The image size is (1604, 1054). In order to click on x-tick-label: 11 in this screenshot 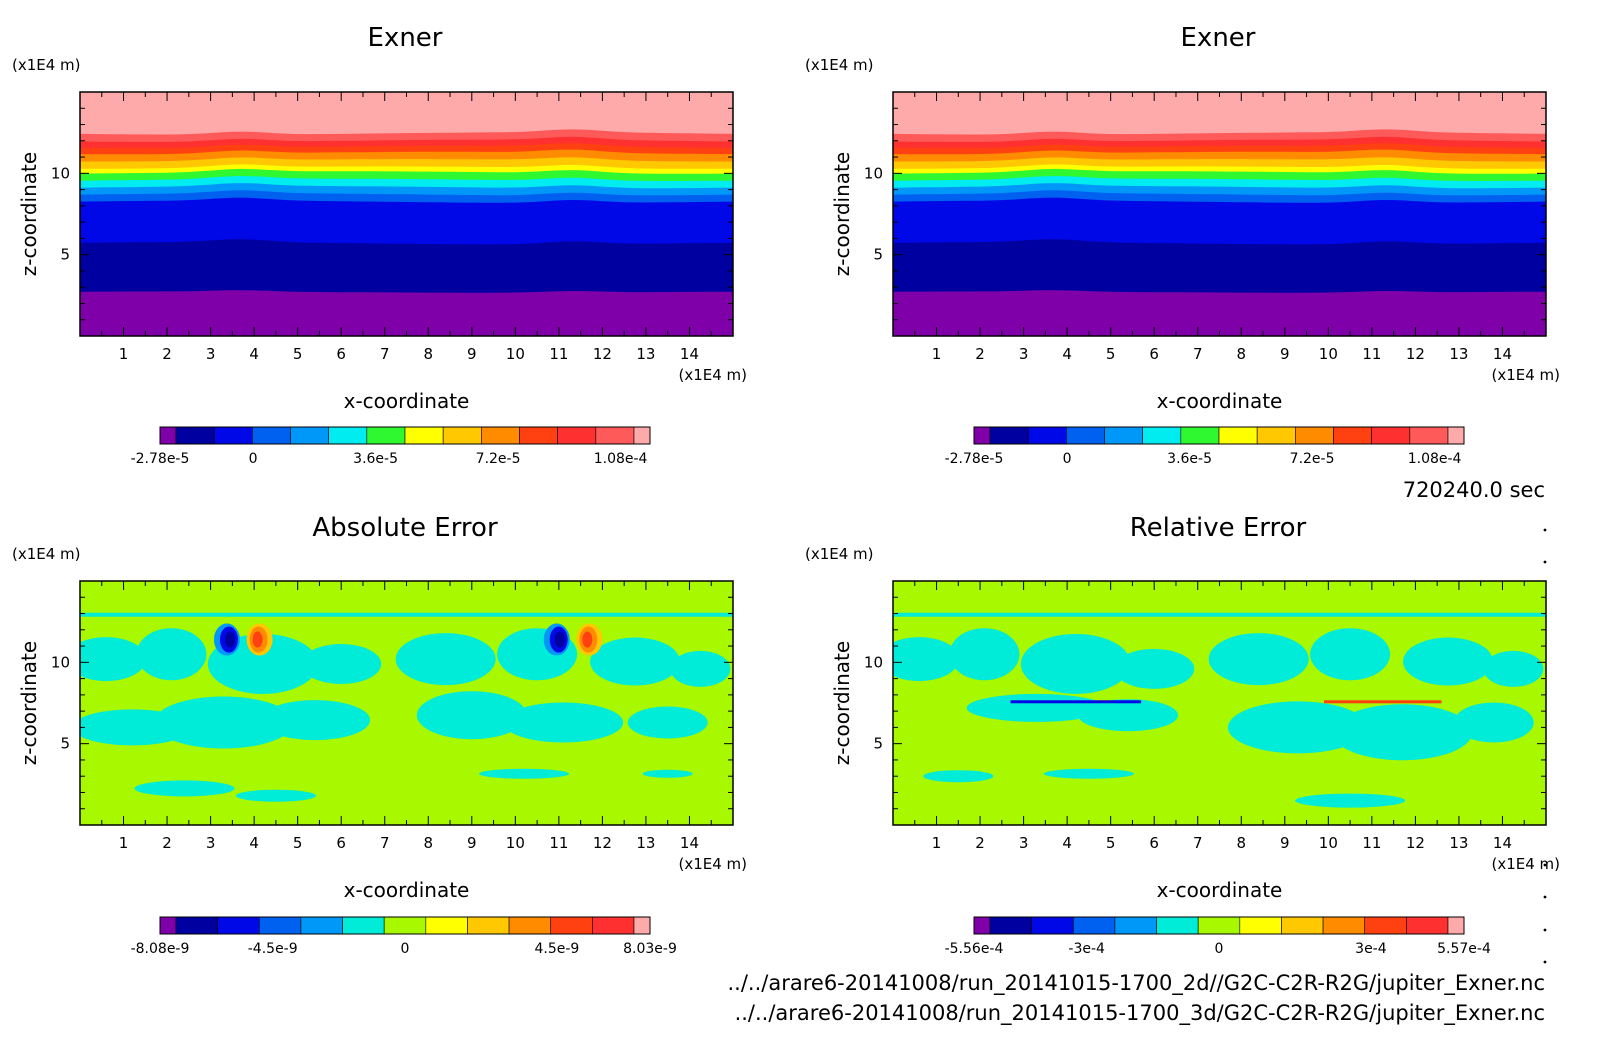, I will do `click(558, 843)`.